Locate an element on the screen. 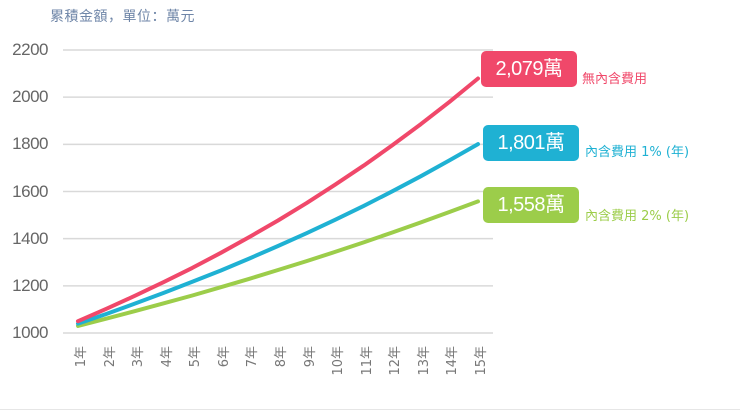 The image size is (740, 412). y-tick-label: 1800 is located at coordinates (30, 144).